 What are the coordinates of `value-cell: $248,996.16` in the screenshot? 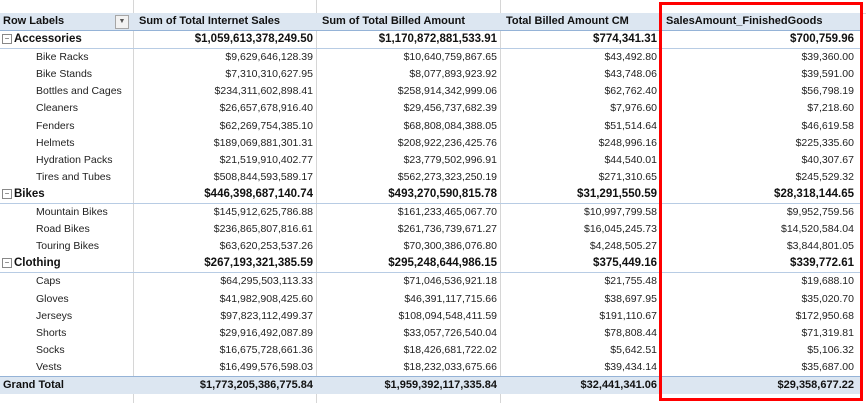 It's located at (627, 142).